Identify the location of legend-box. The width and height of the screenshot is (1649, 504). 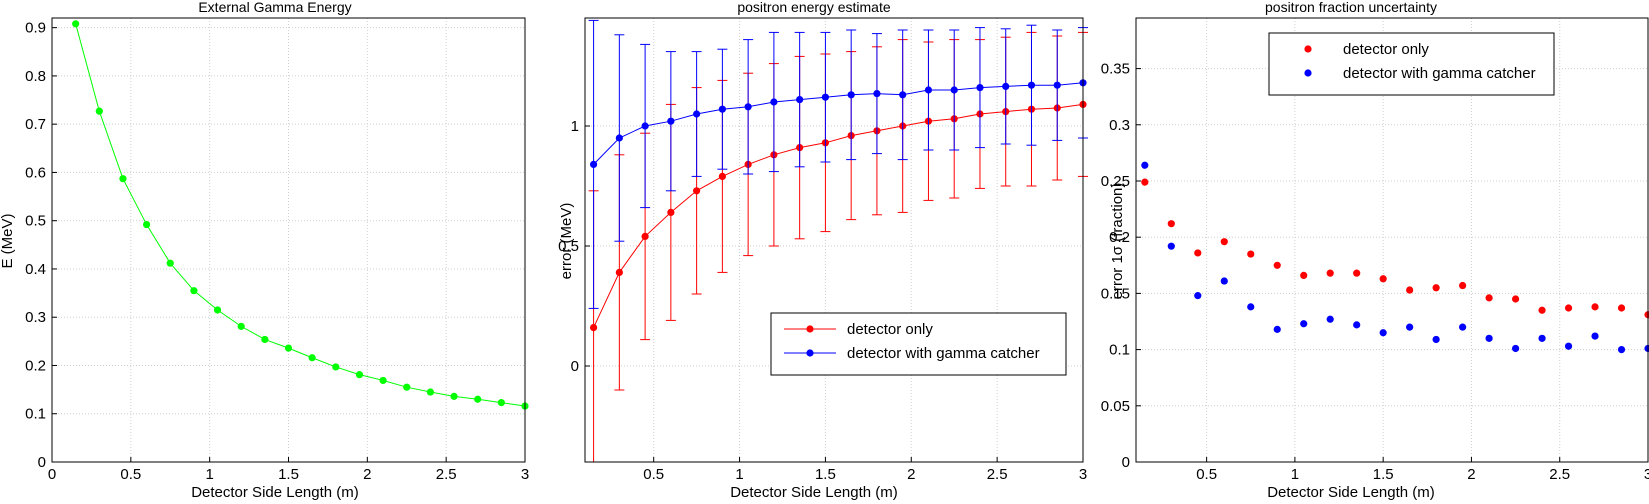
(1411, 64).